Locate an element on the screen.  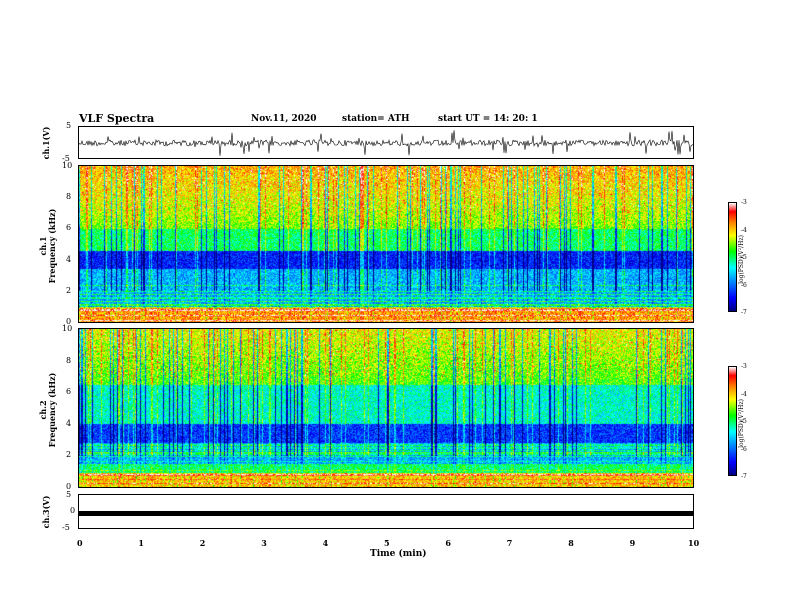
spec2-ytick-8: 8 is located at coordinates (69, 360).